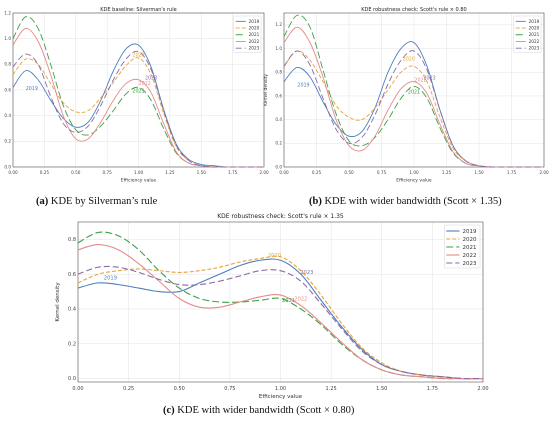  What do you see at coordinates (42, 201) in the screenshot?
I see `caption-a-letter: (a)` at bounding box center [42, 201].